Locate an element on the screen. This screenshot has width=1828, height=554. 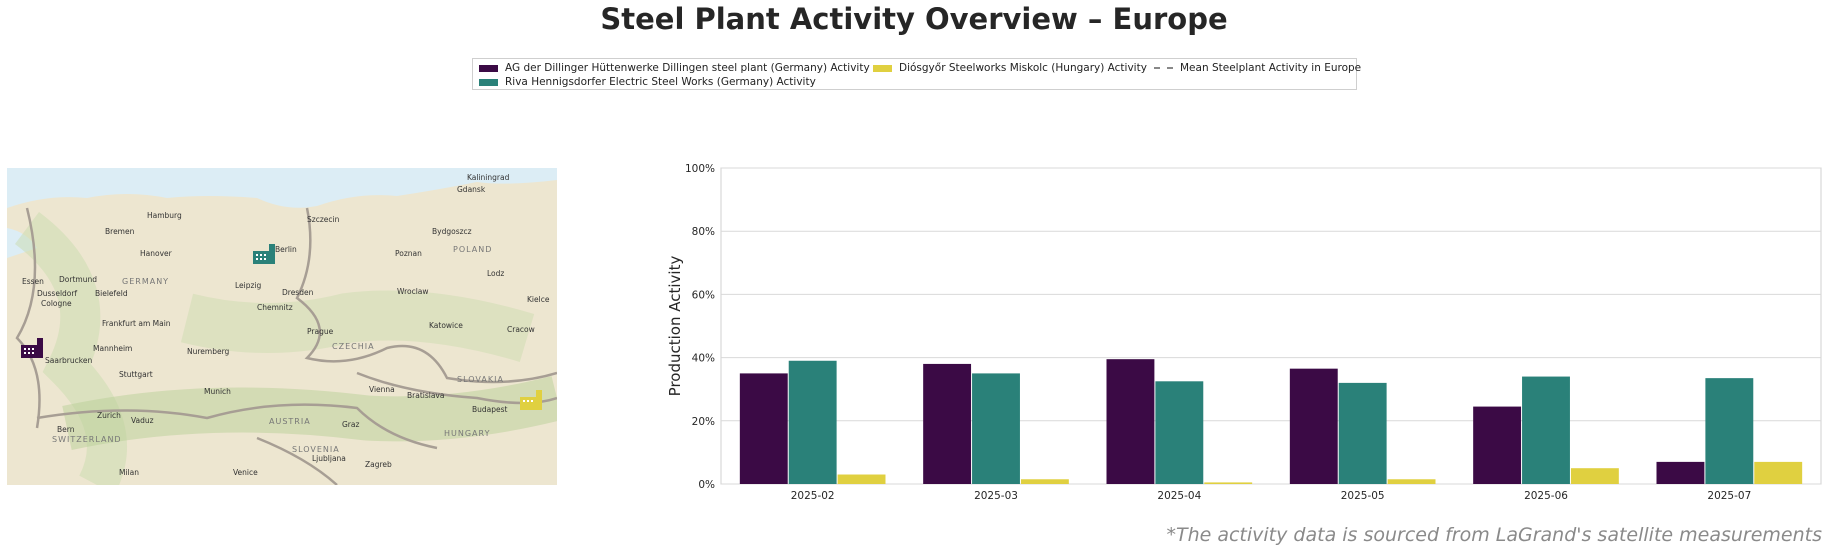
map-label: Berlin is located at coordinates (286, 249).